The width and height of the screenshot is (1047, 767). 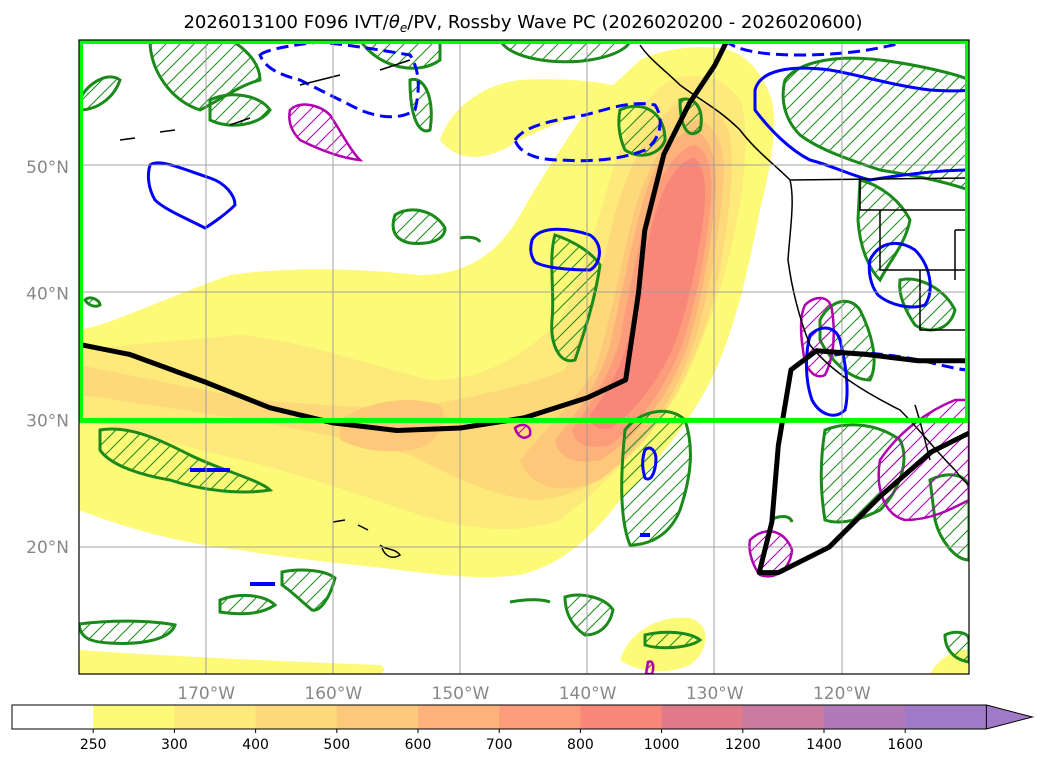 I want to click on colorbar-tick-label: 700, so click(x=499, y=745).